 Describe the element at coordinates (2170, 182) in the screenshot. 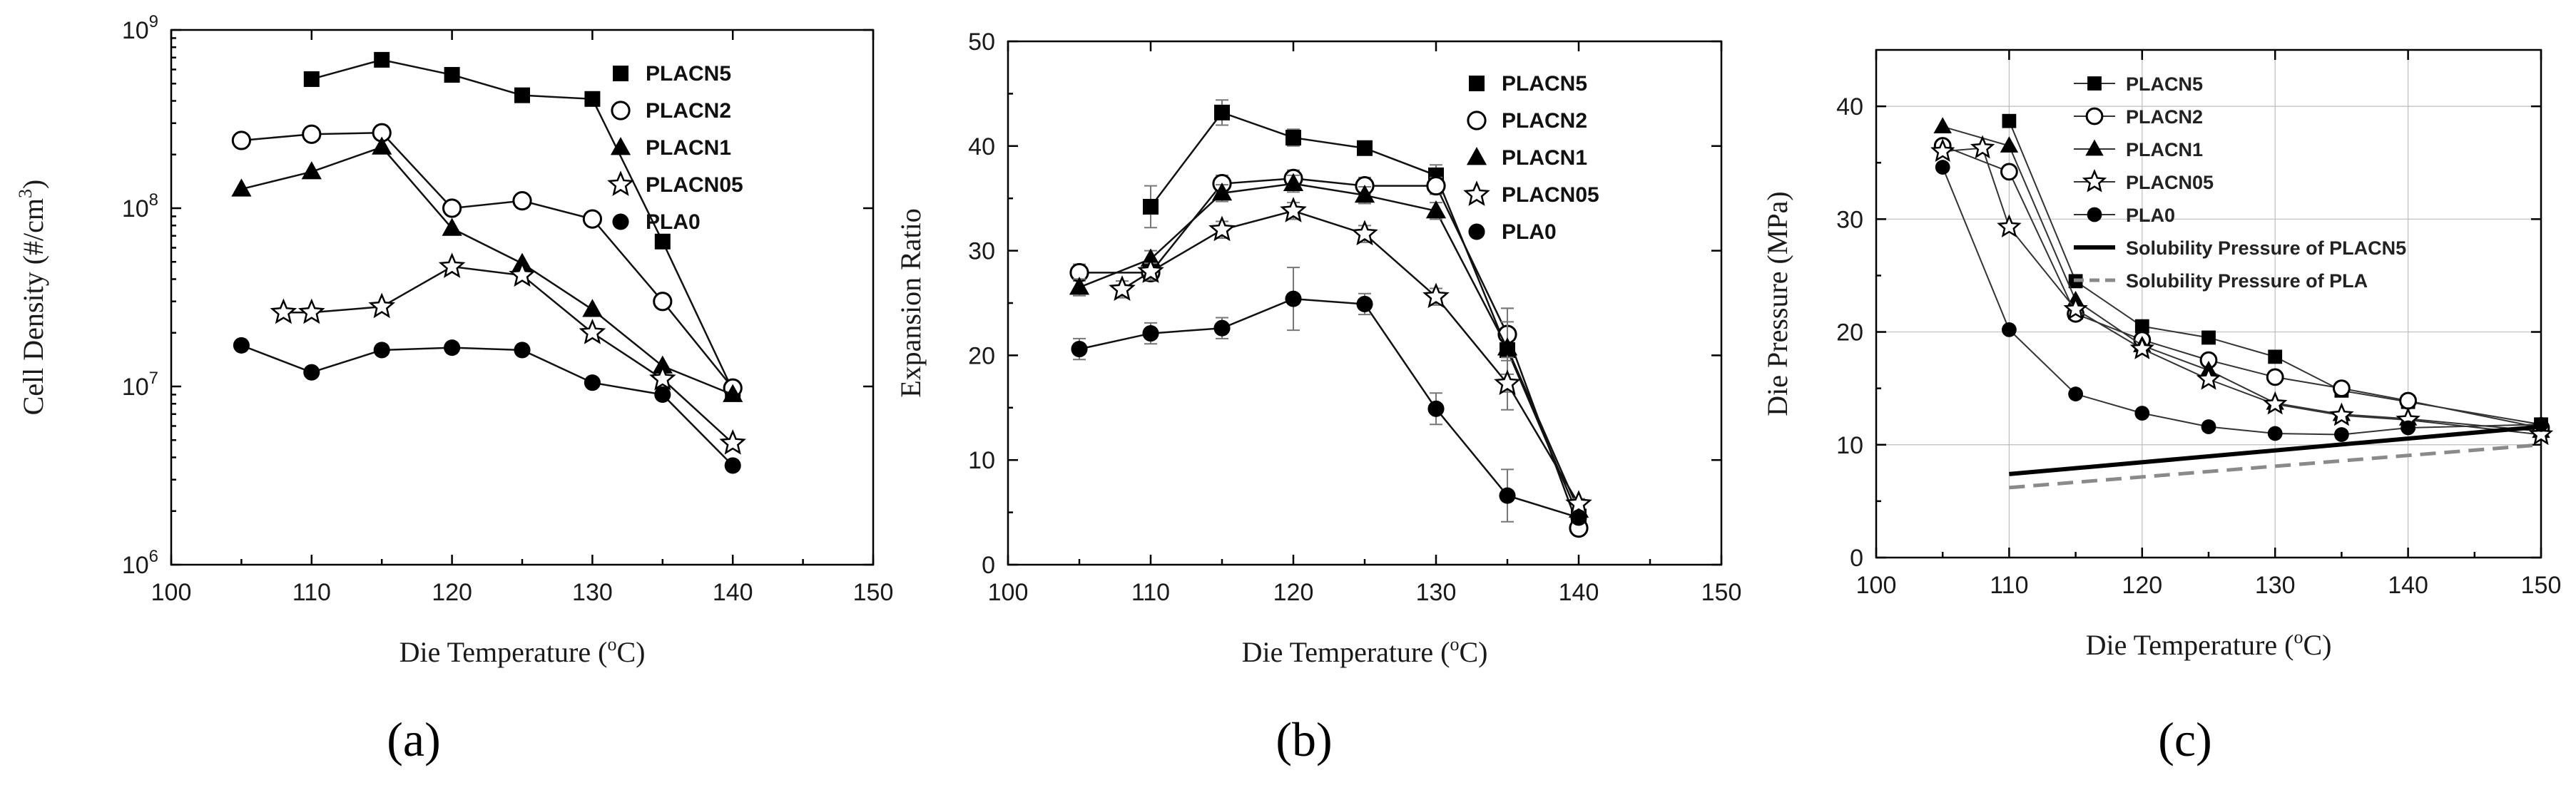

I see `legend-label: PLACN05` at that location.